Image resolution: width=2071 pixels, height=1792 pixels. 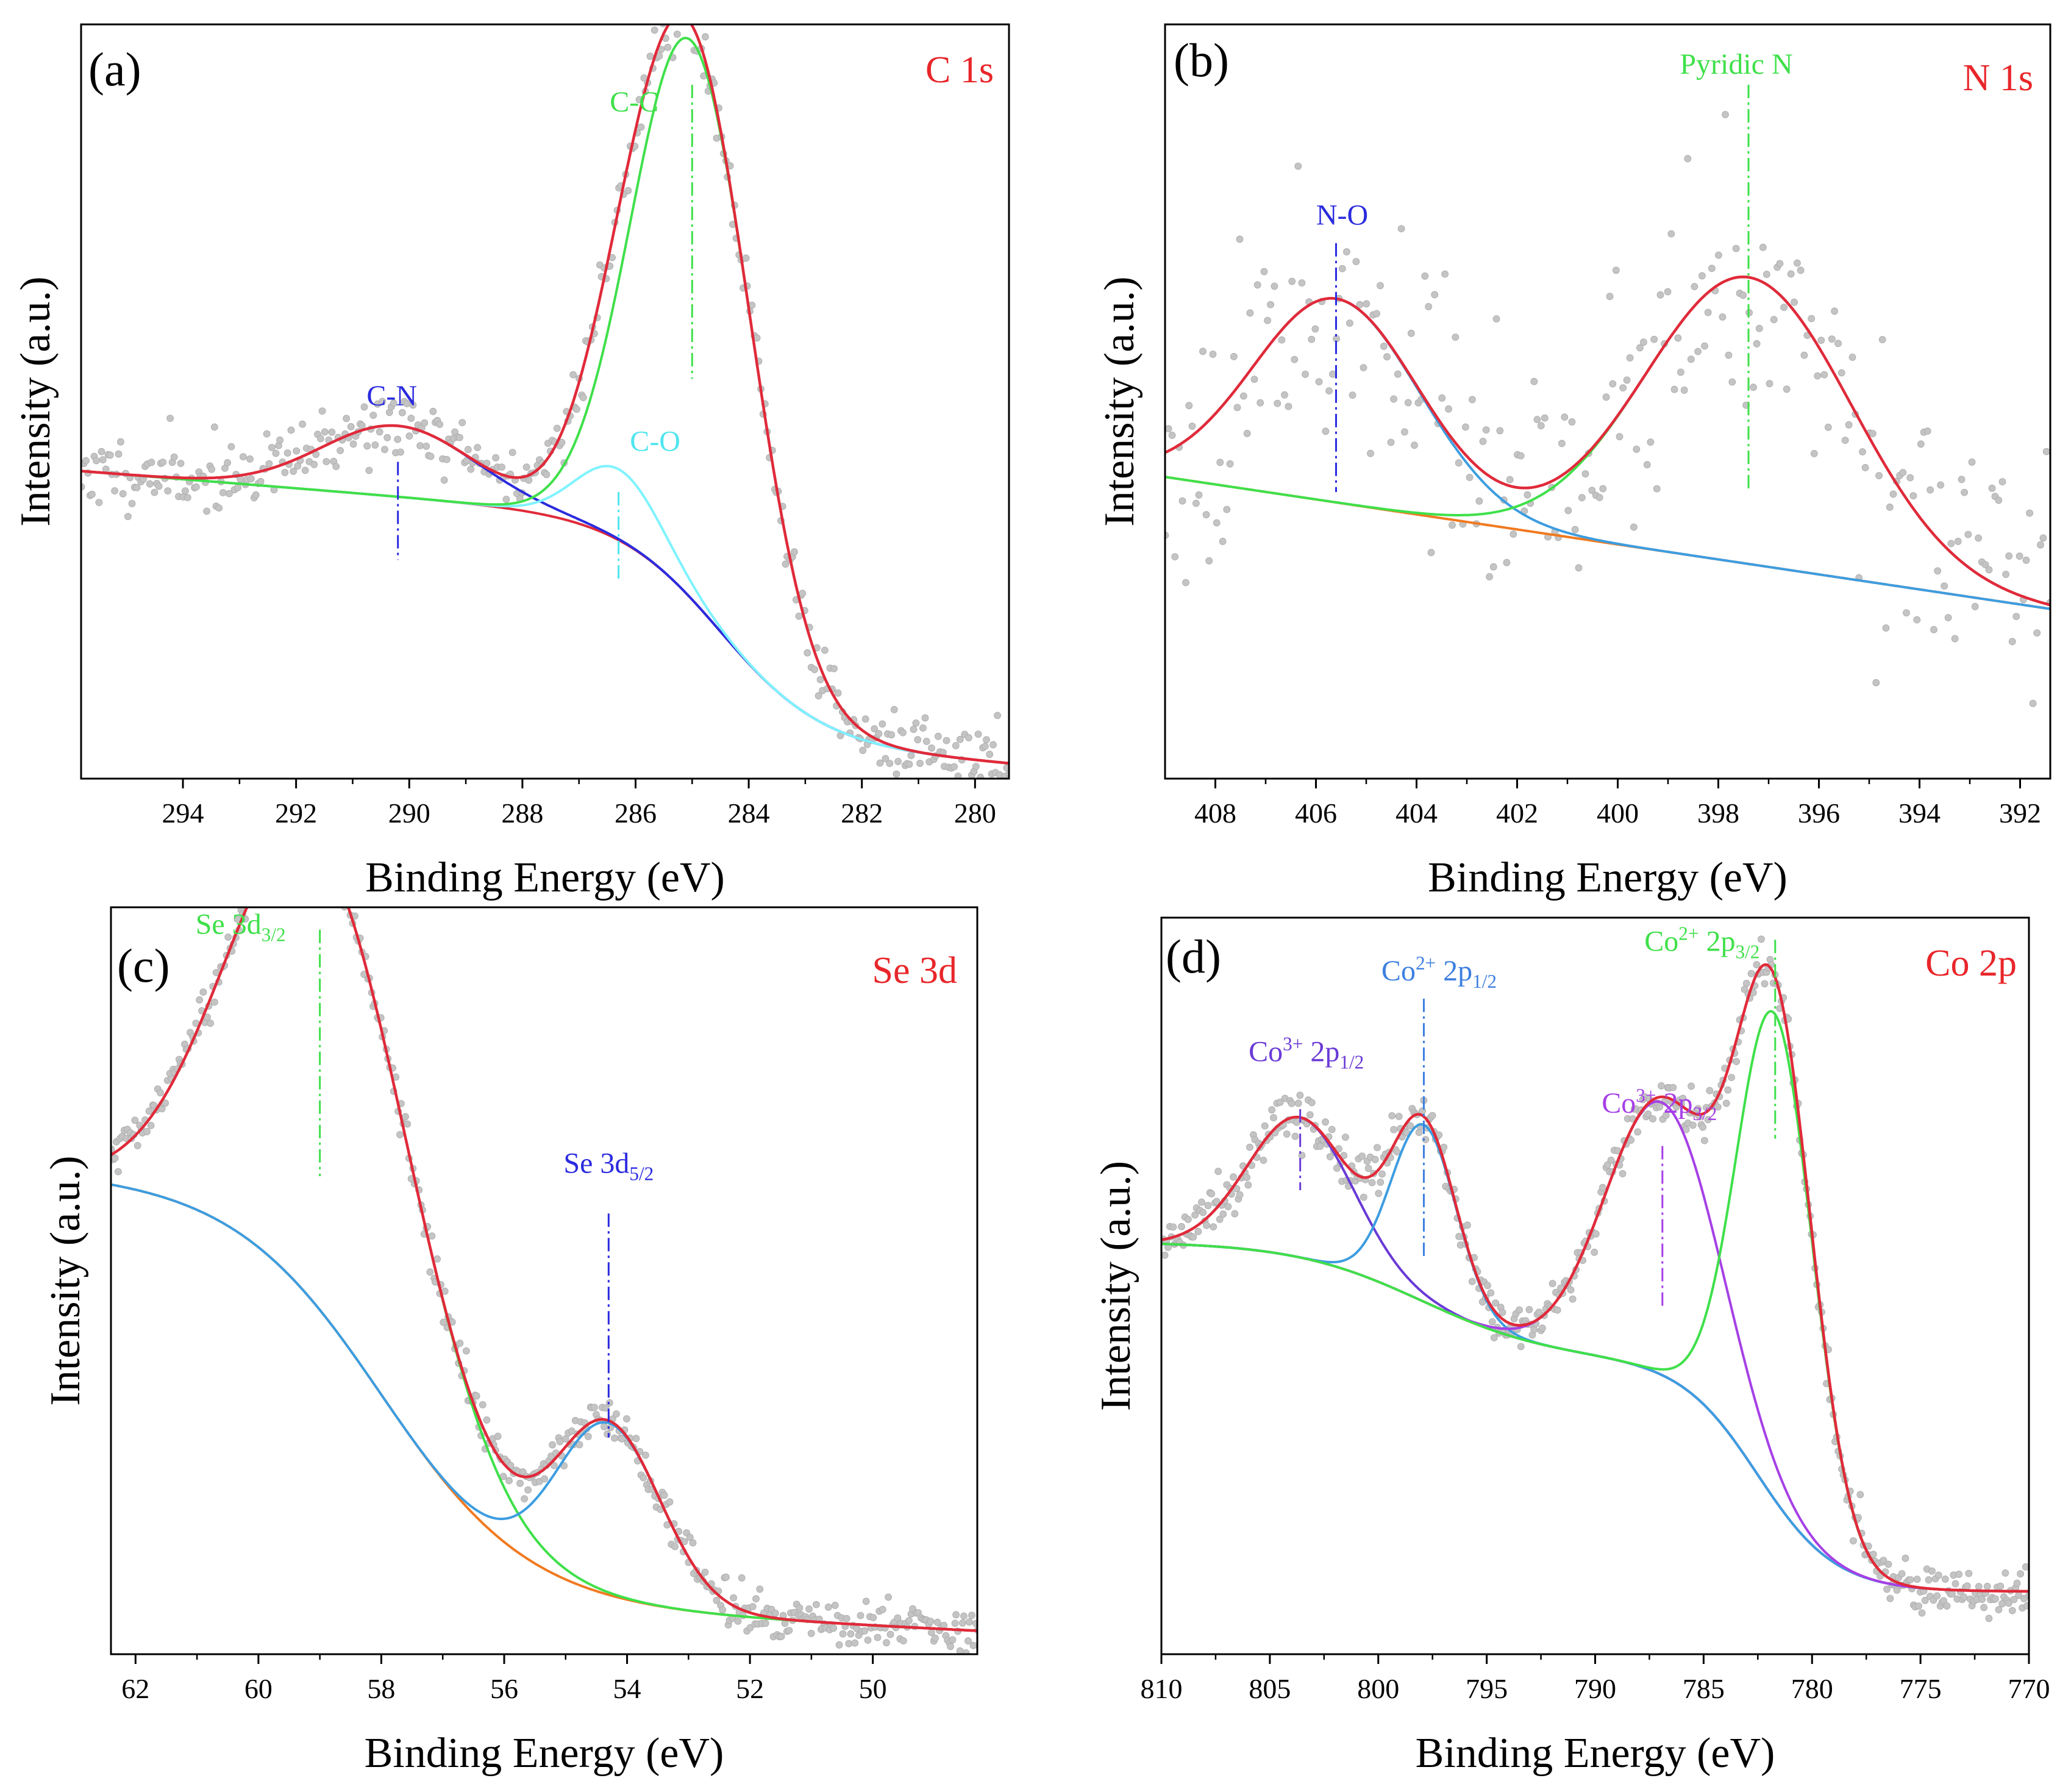 I want to click on x-tick-label: 785, so click(x=1704, y=1688).